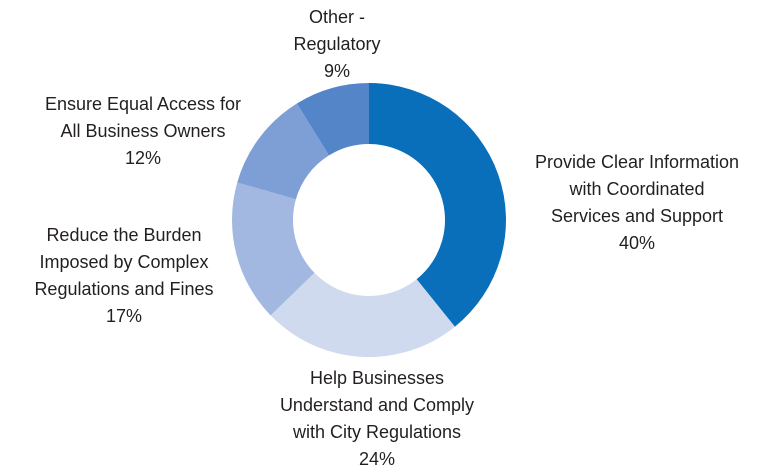 Image resolution: width=770 pixels, height=473 pixels. What do you see at coordinates (142, 131) in the screenshot?
I see `slice-label: All Business Owners` at bounding box center [142, 131].